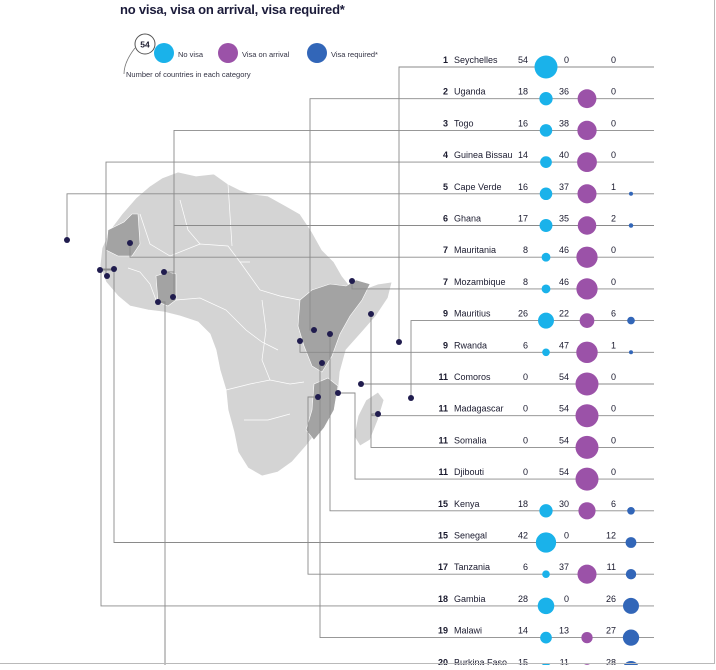 This screenshot has width=716, height=670. Describe the element at coordinates (613, 187) in the screenshot. I see `row-required-value: 1` at that location.